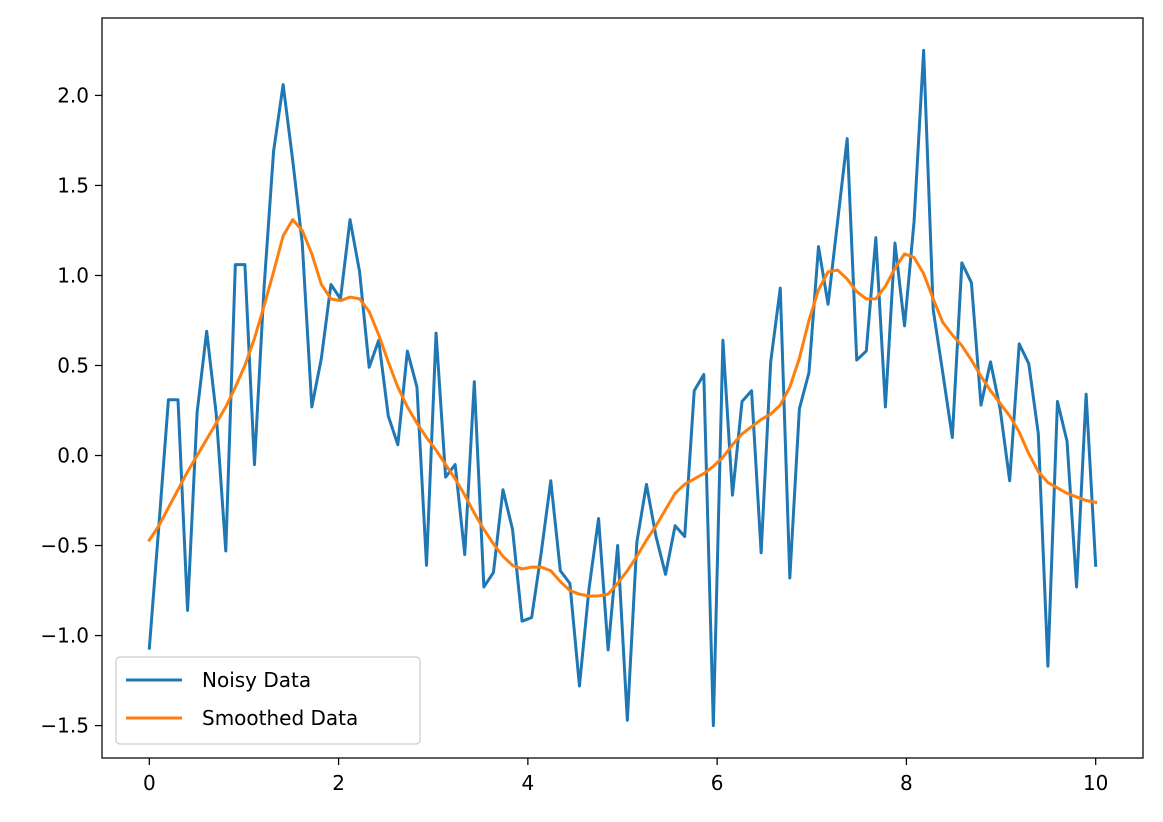  I want to click on y-tick-label: −1.5, so click(64, 726).